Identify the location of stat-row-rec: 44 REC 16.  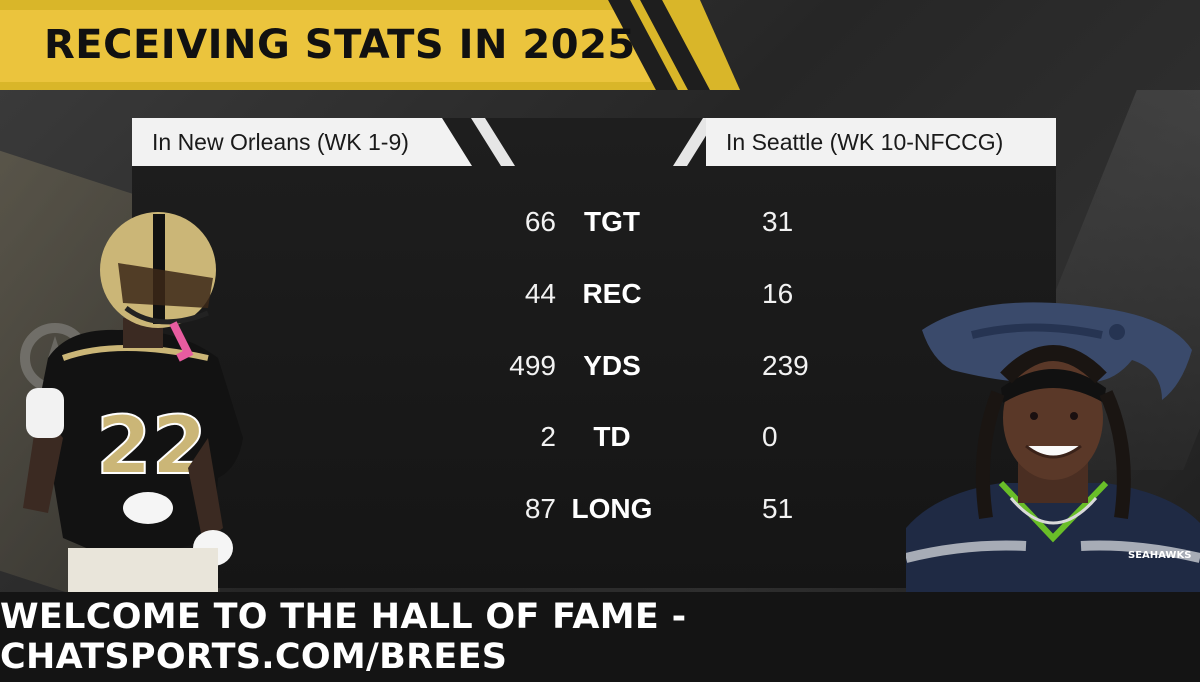
(594, 295).